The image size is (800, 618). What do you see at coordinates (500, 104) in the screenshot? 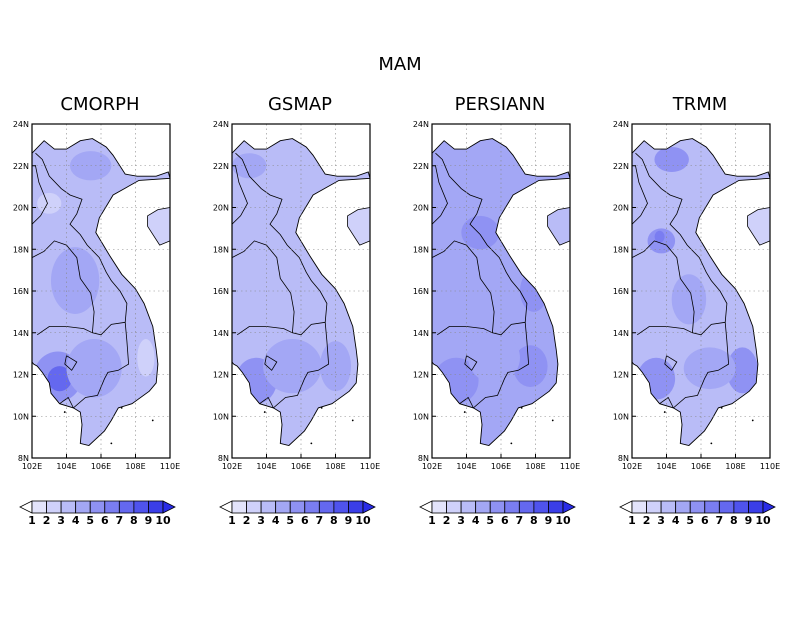
I see `panel-title: PERSIANN` at bounding box center [500, 104].